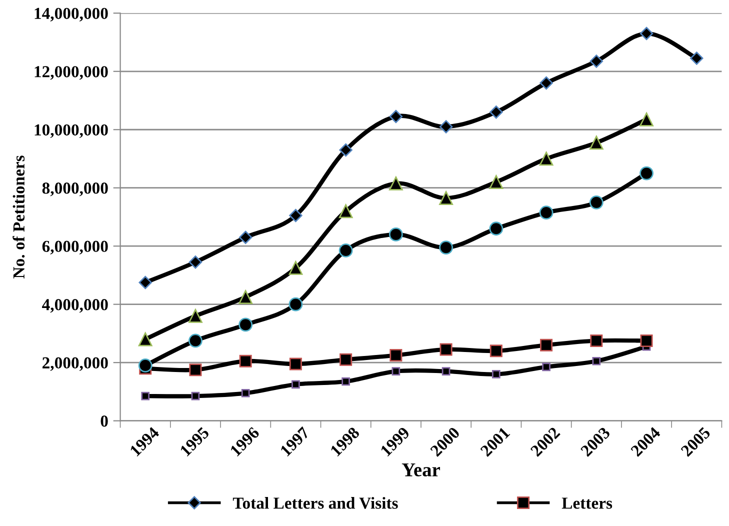 This screenshot has width=729, height=526. What do you see at coordinates (75, 306) in the screenshot?
I see `y-tick-label: 4,000,000` at bounding box center [75, 306].